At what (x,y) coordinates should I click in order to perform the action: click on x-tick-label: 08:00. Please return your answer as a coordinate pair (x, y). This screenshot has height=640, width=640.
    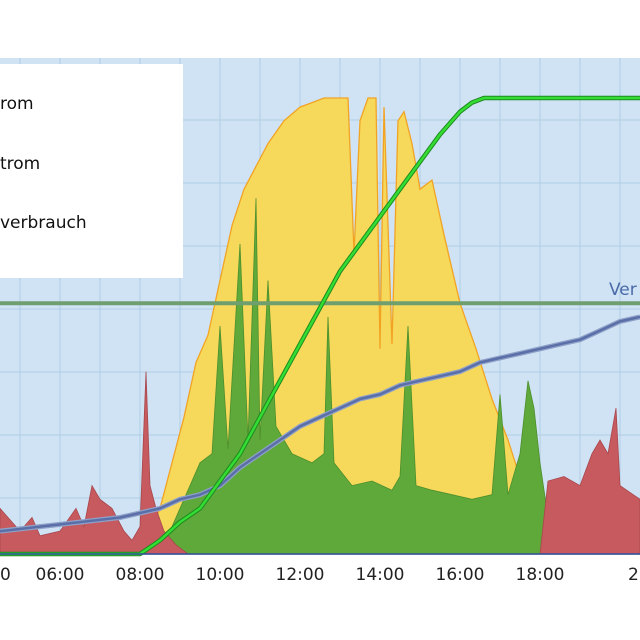
    Looking at the image, I should click on (140, 575).